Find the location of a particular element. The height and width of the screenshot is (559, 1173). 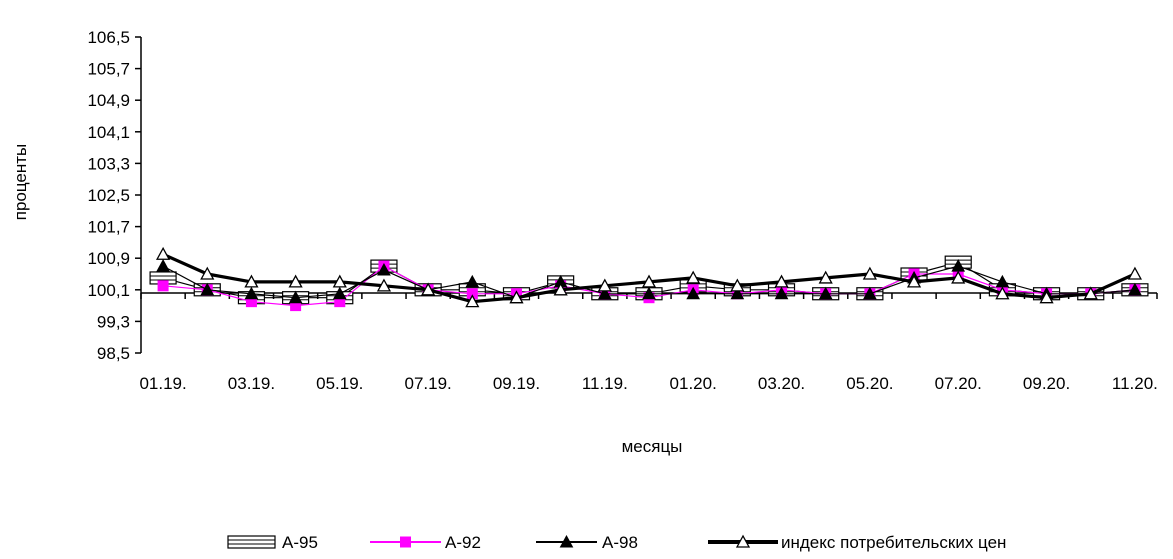

x-tick-label: 05.19. is located at coordinates (339, 383).